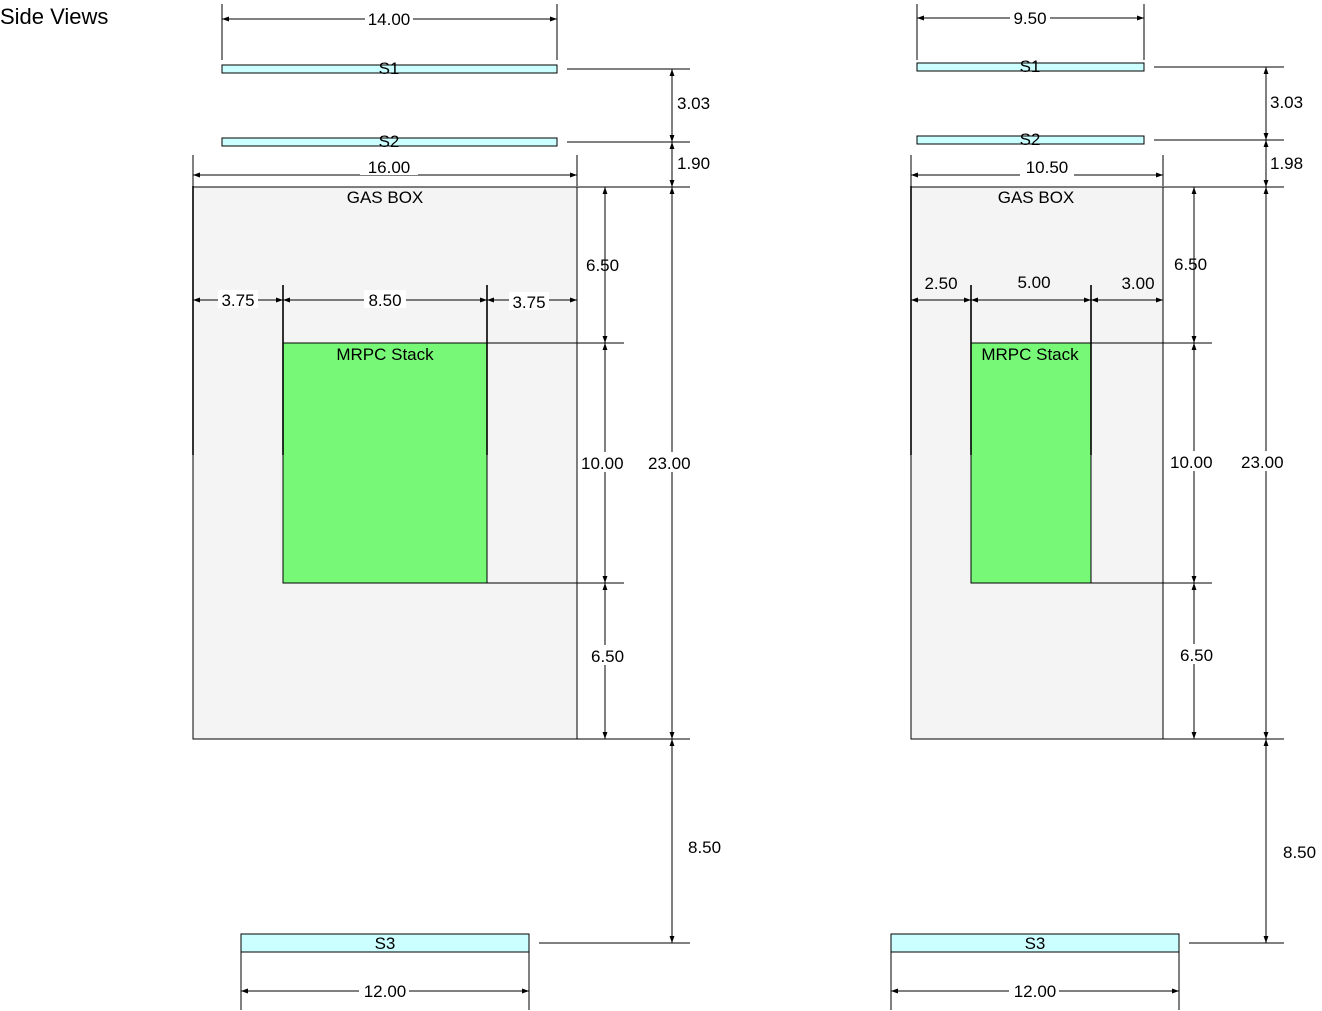  Describe the element at coordinates (940, 283) in the screenshot. I see `left-margin-label: 2.50` at that location.